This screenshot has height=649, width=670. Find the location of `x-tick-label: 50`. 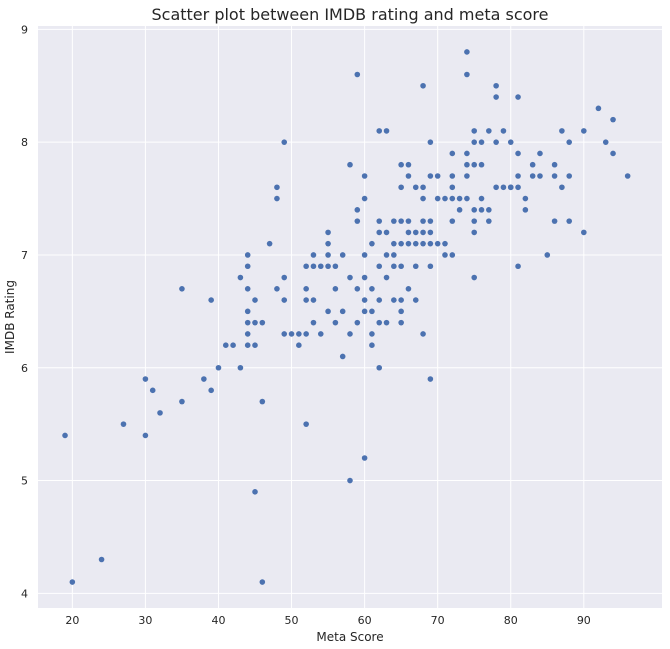

x-tick-label: 50 is located at coordinates (292, 620).